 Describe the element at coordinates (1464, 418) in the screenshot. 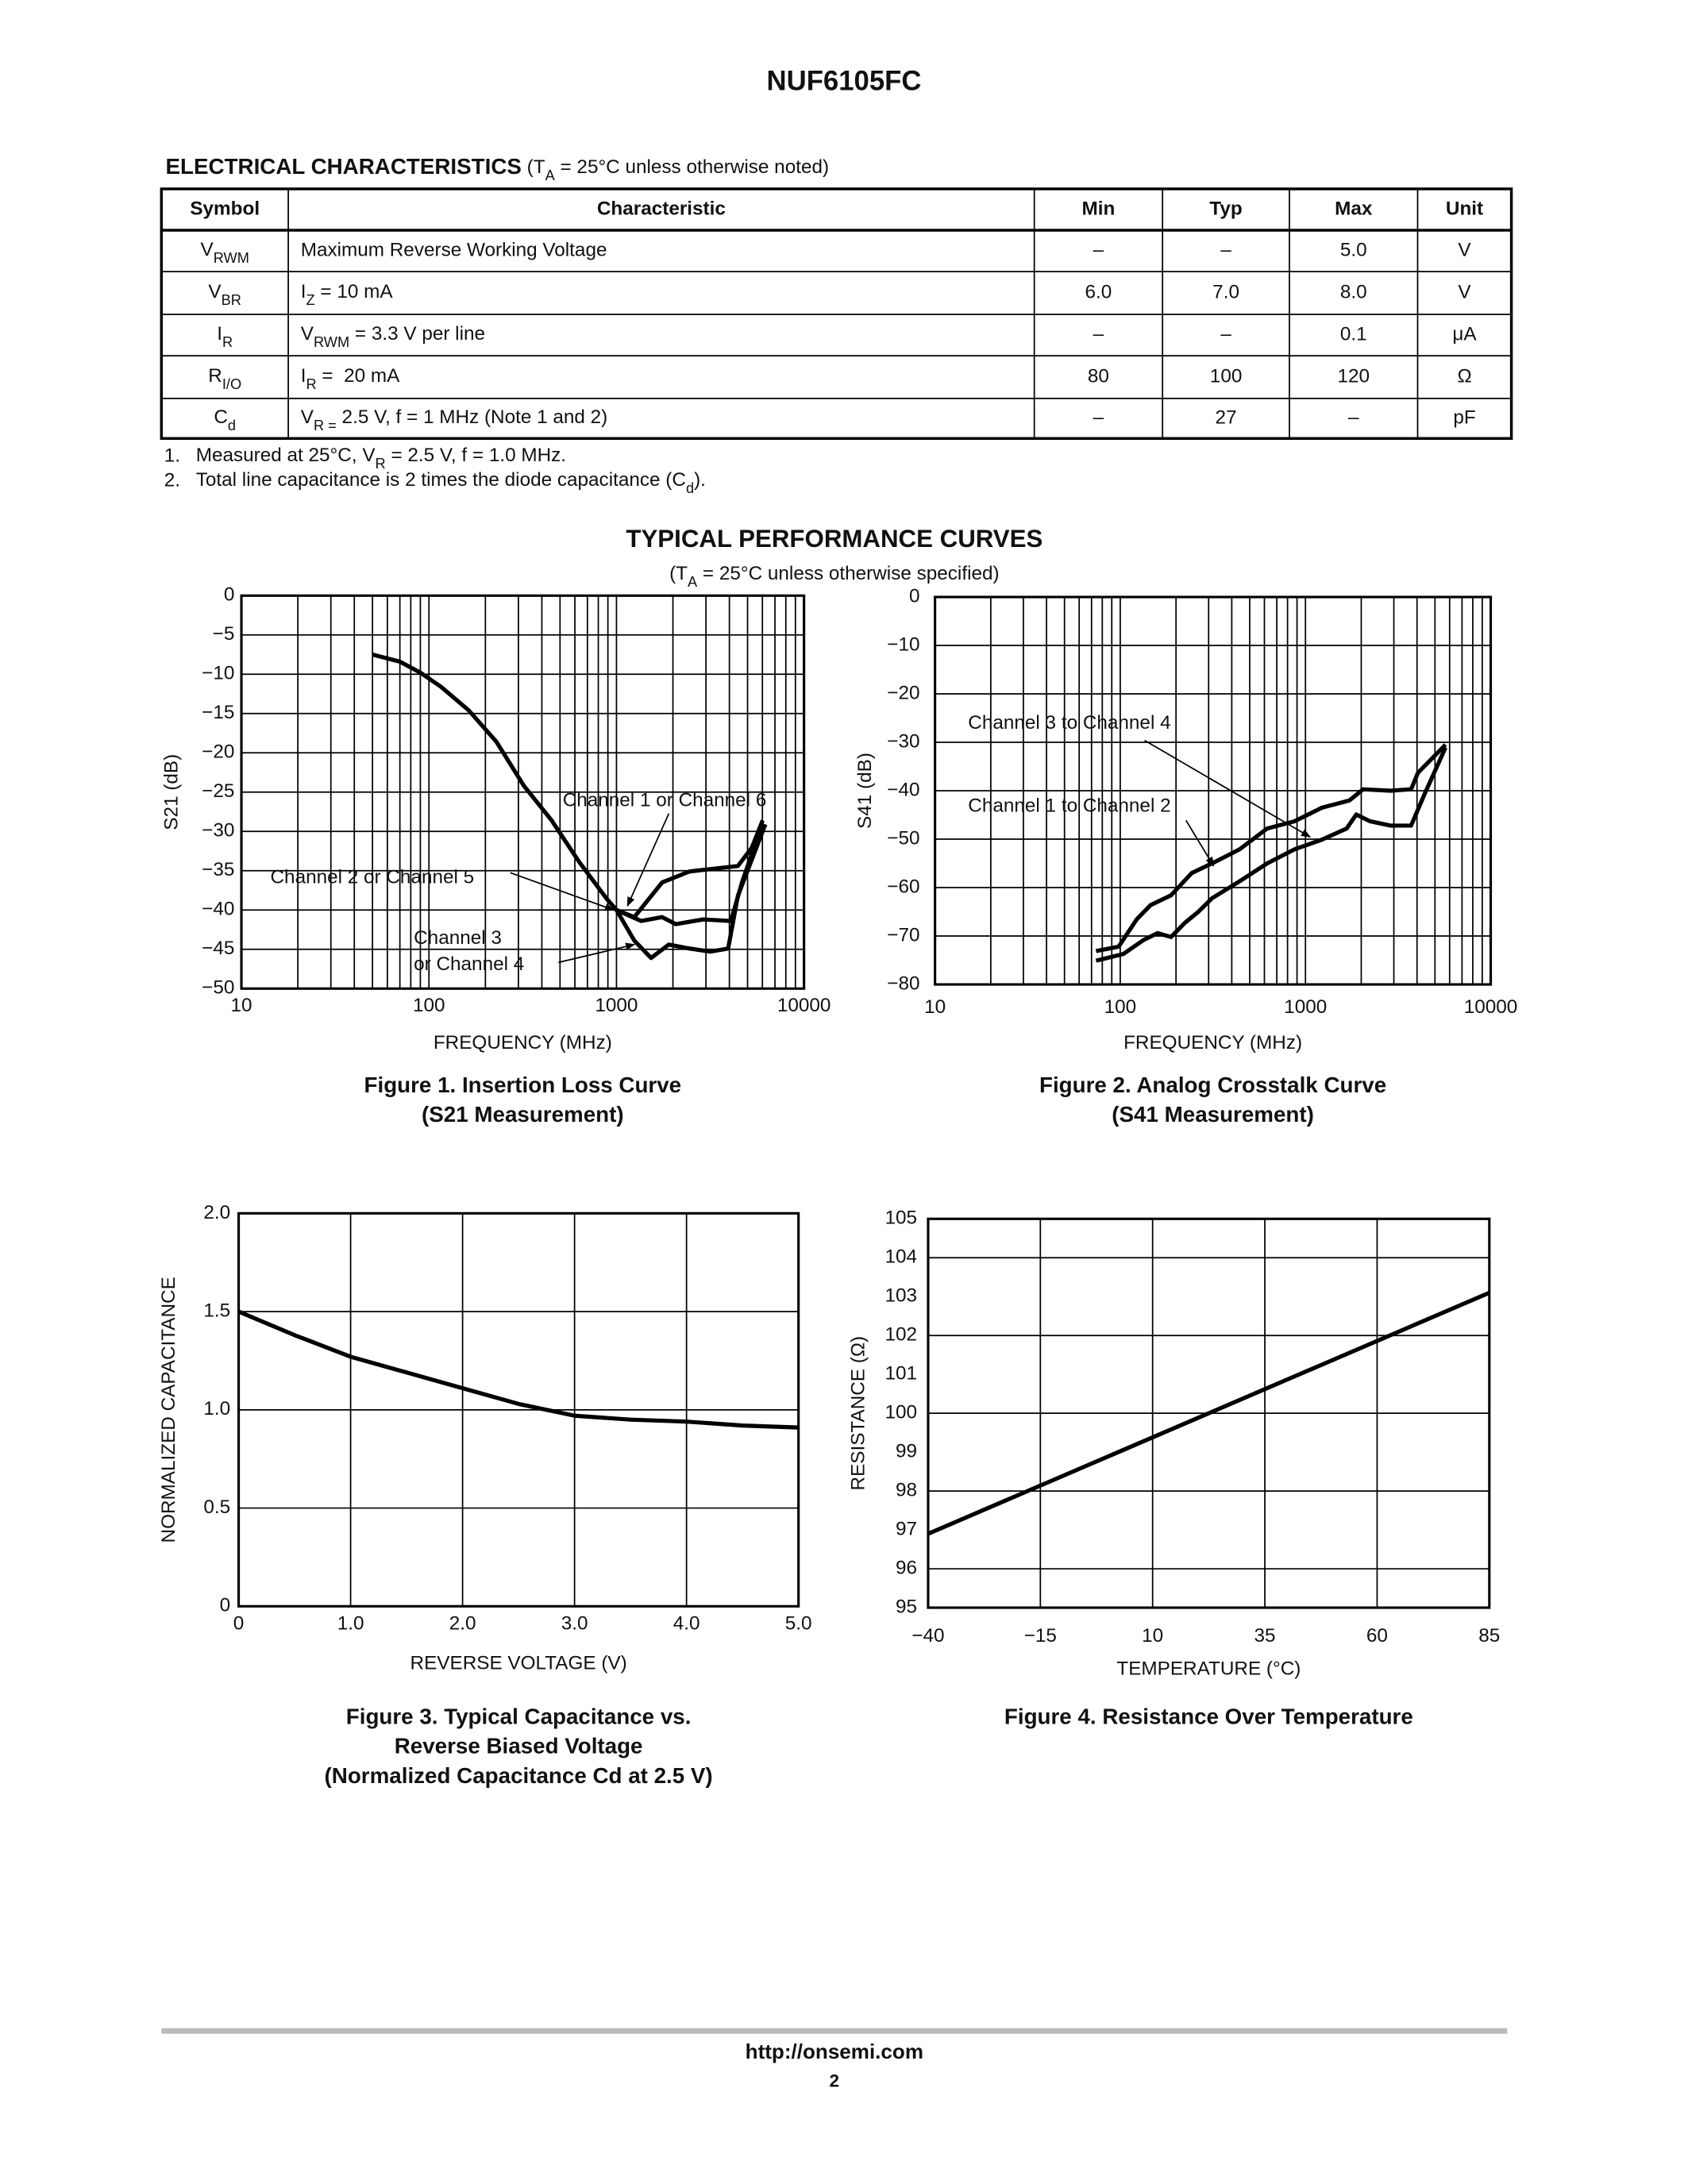

I see `table-cell: pF` at that location.